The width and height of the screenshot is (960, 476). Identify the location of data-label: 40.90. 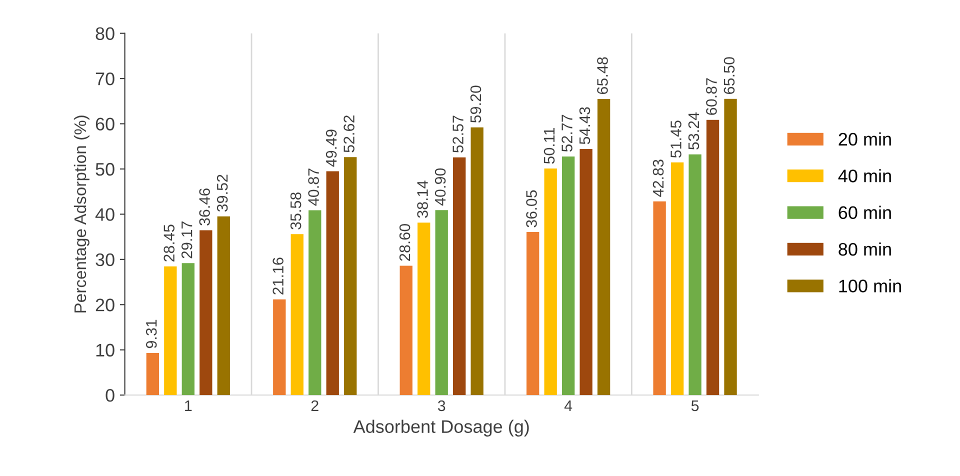
(440, 187).